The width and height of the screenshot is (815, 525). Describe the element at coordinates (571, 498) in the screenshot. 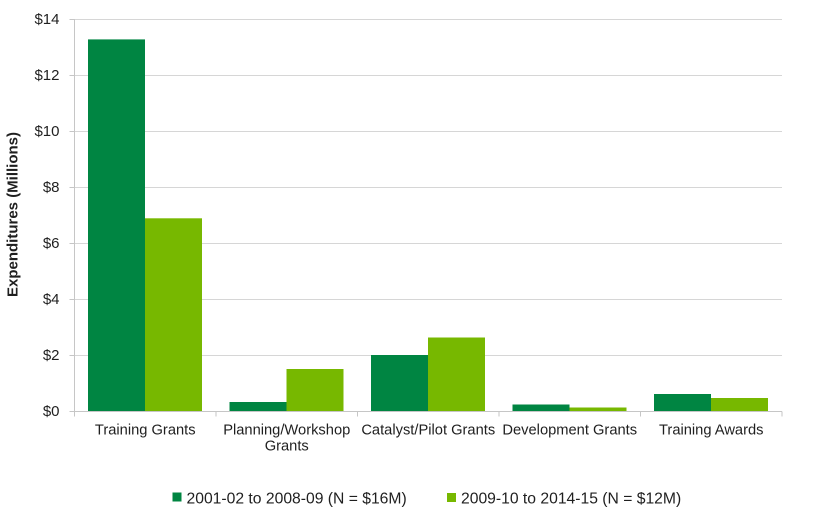

I see `svg-text: 2009-10 to 2014-15 (N = $12M)` at that location.